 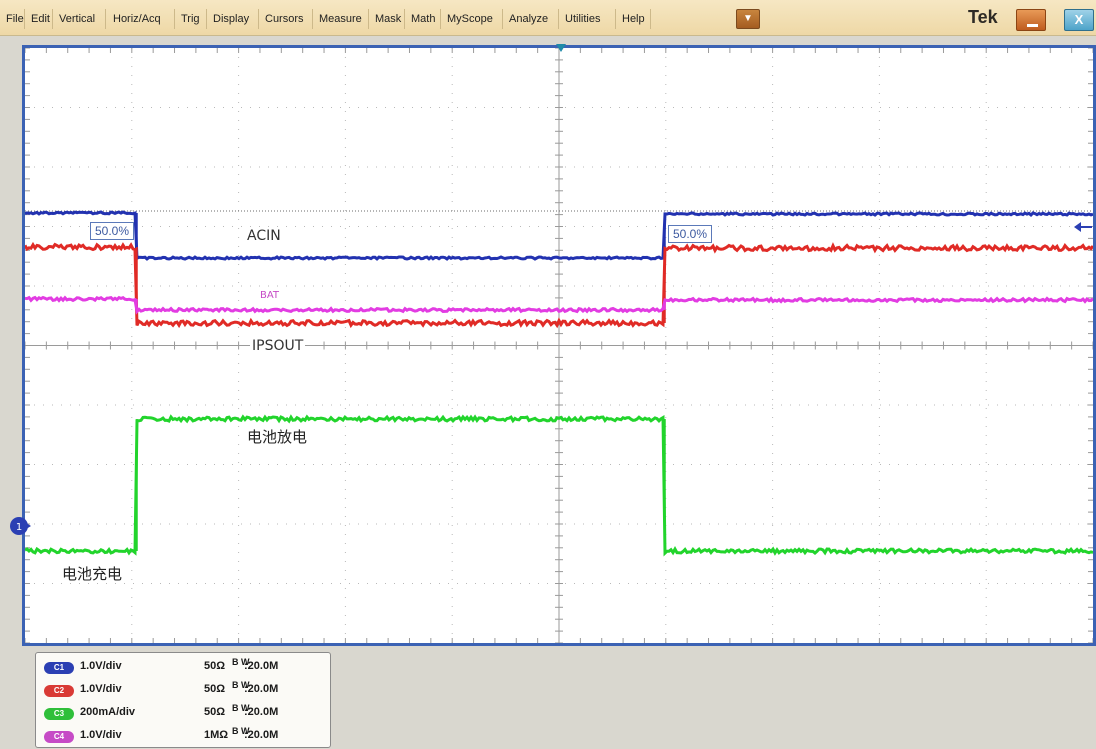 What do you see at coordinates (559, 305) in the screenshot?
I see `ch4-bat-trace` at bounding box center [559, 305].